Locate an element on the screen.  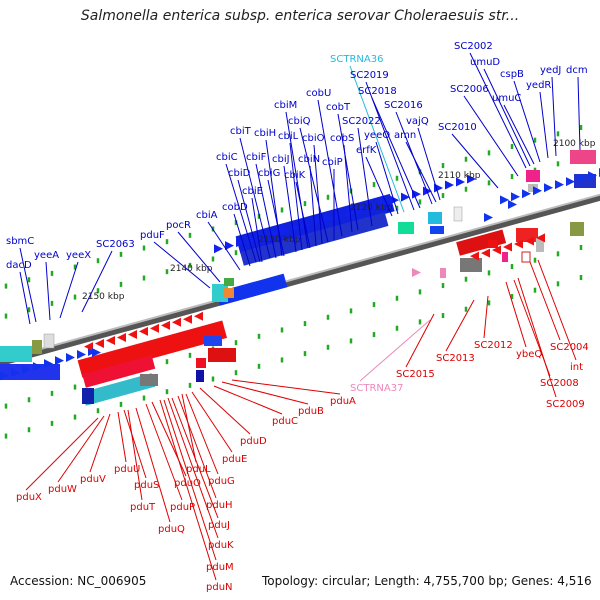
gene-label-SC2015: SC2015 is located at coordinates (415, 374).